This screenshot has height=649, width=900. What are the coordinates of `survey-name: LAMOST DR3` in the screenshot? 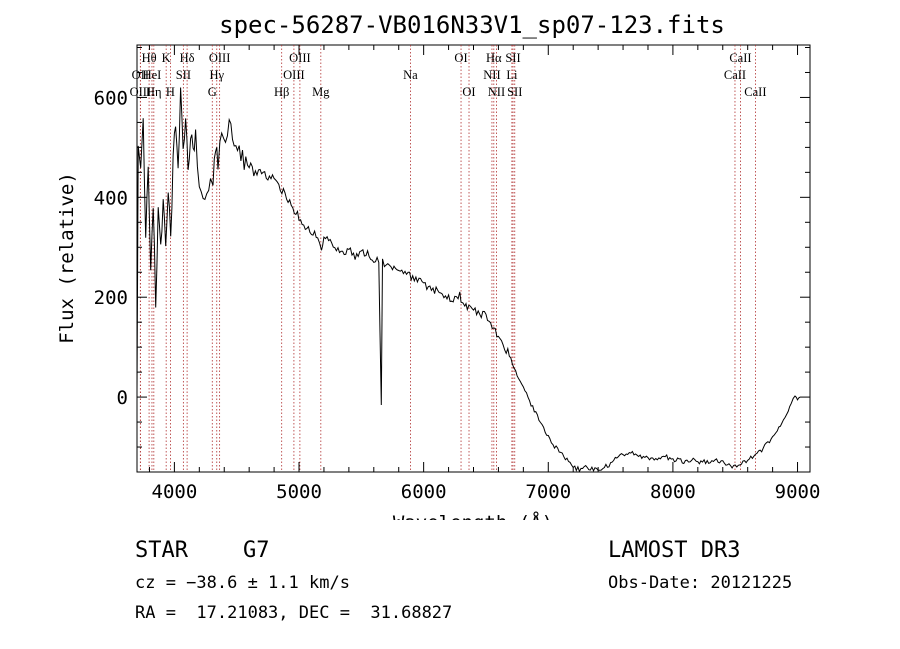 It's located at (674, 550).